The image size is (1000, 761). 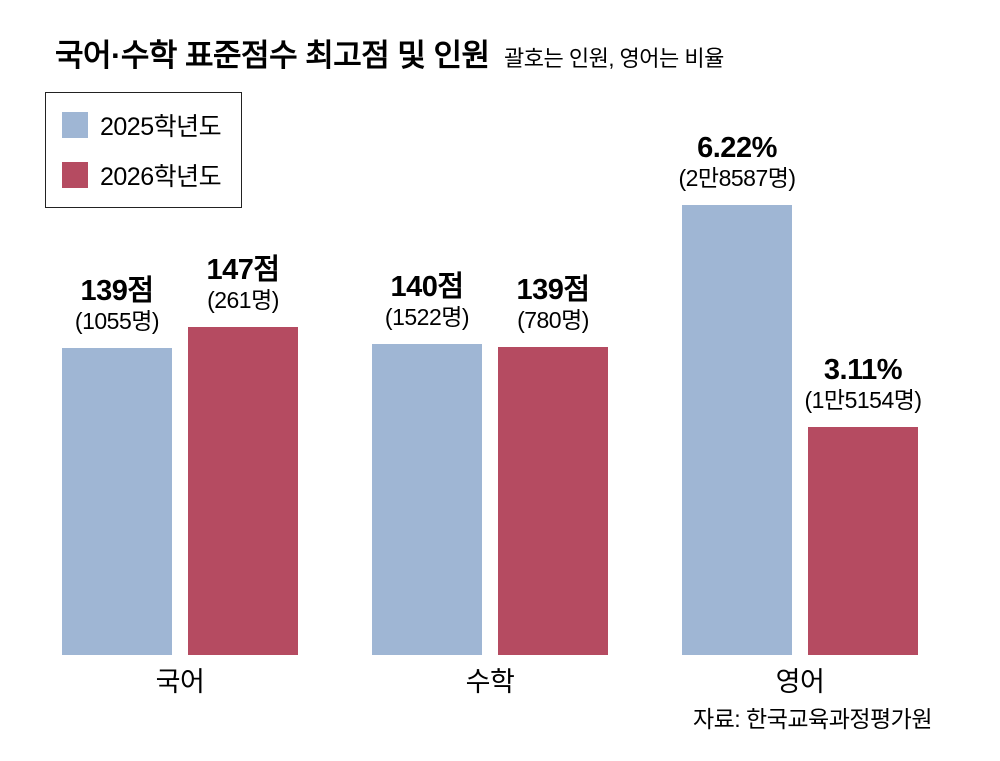 What do you see at coordinates (144, 150) in the screenshot?
I see `legend: 2025학년도 2026학년도` at bounding box center [144, 150].